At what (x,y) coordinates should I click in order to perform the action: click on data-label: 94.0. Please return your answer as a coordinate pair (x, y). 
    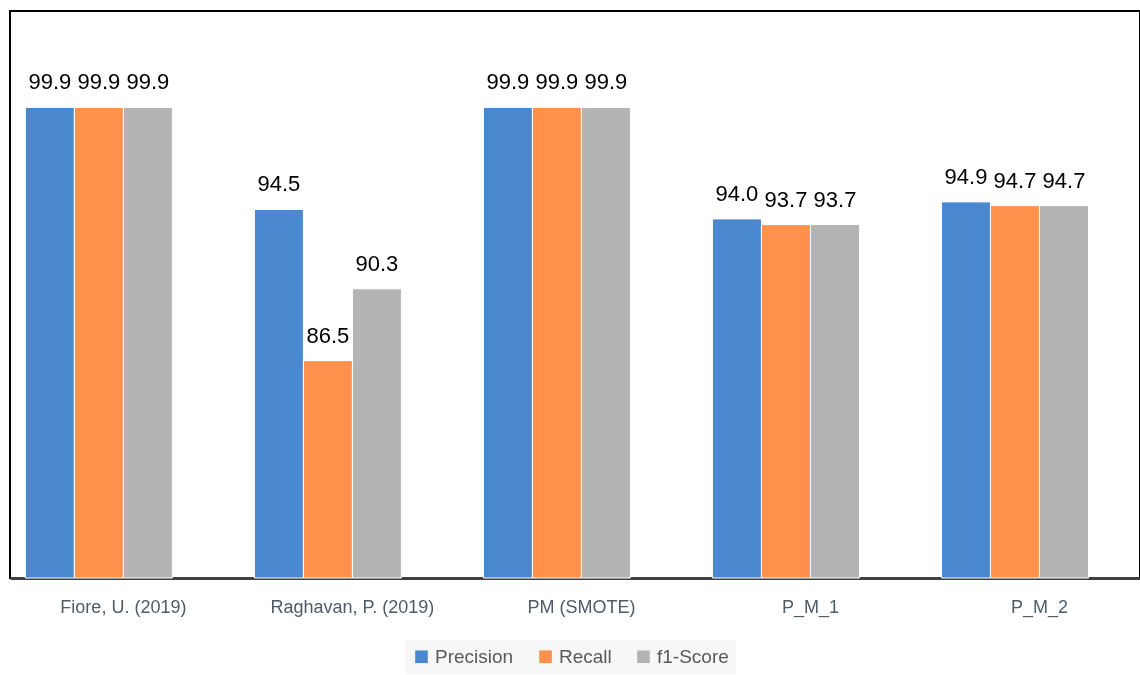
    Looking at the image, I should click on (737, 193).